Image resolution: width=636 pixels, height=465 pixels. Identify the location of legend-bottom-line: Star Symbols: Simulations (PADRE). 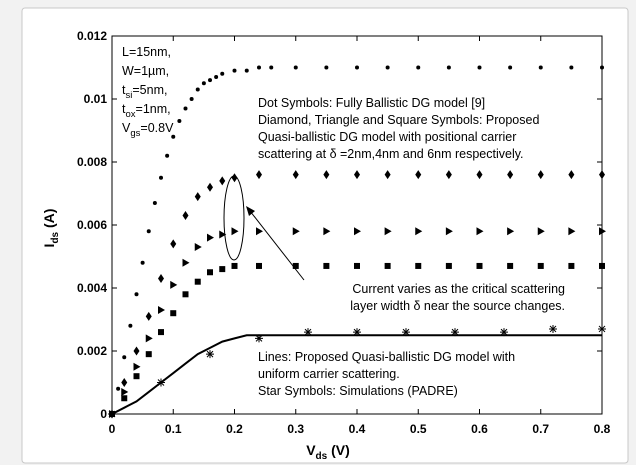
(358, 391).